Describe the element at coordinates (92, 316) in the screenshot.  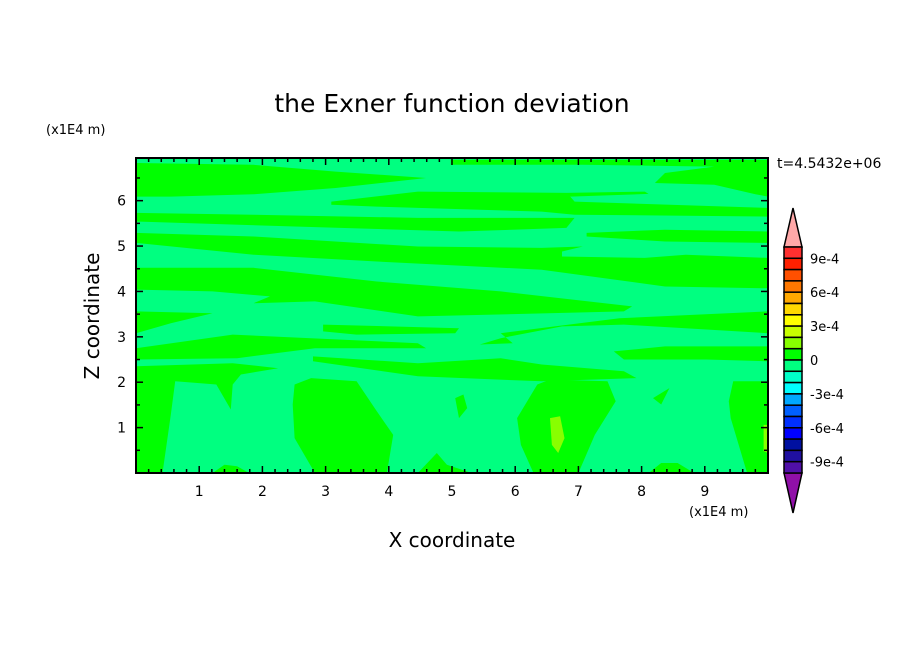
I see `y-axis-label: Z coordinate` at that location.